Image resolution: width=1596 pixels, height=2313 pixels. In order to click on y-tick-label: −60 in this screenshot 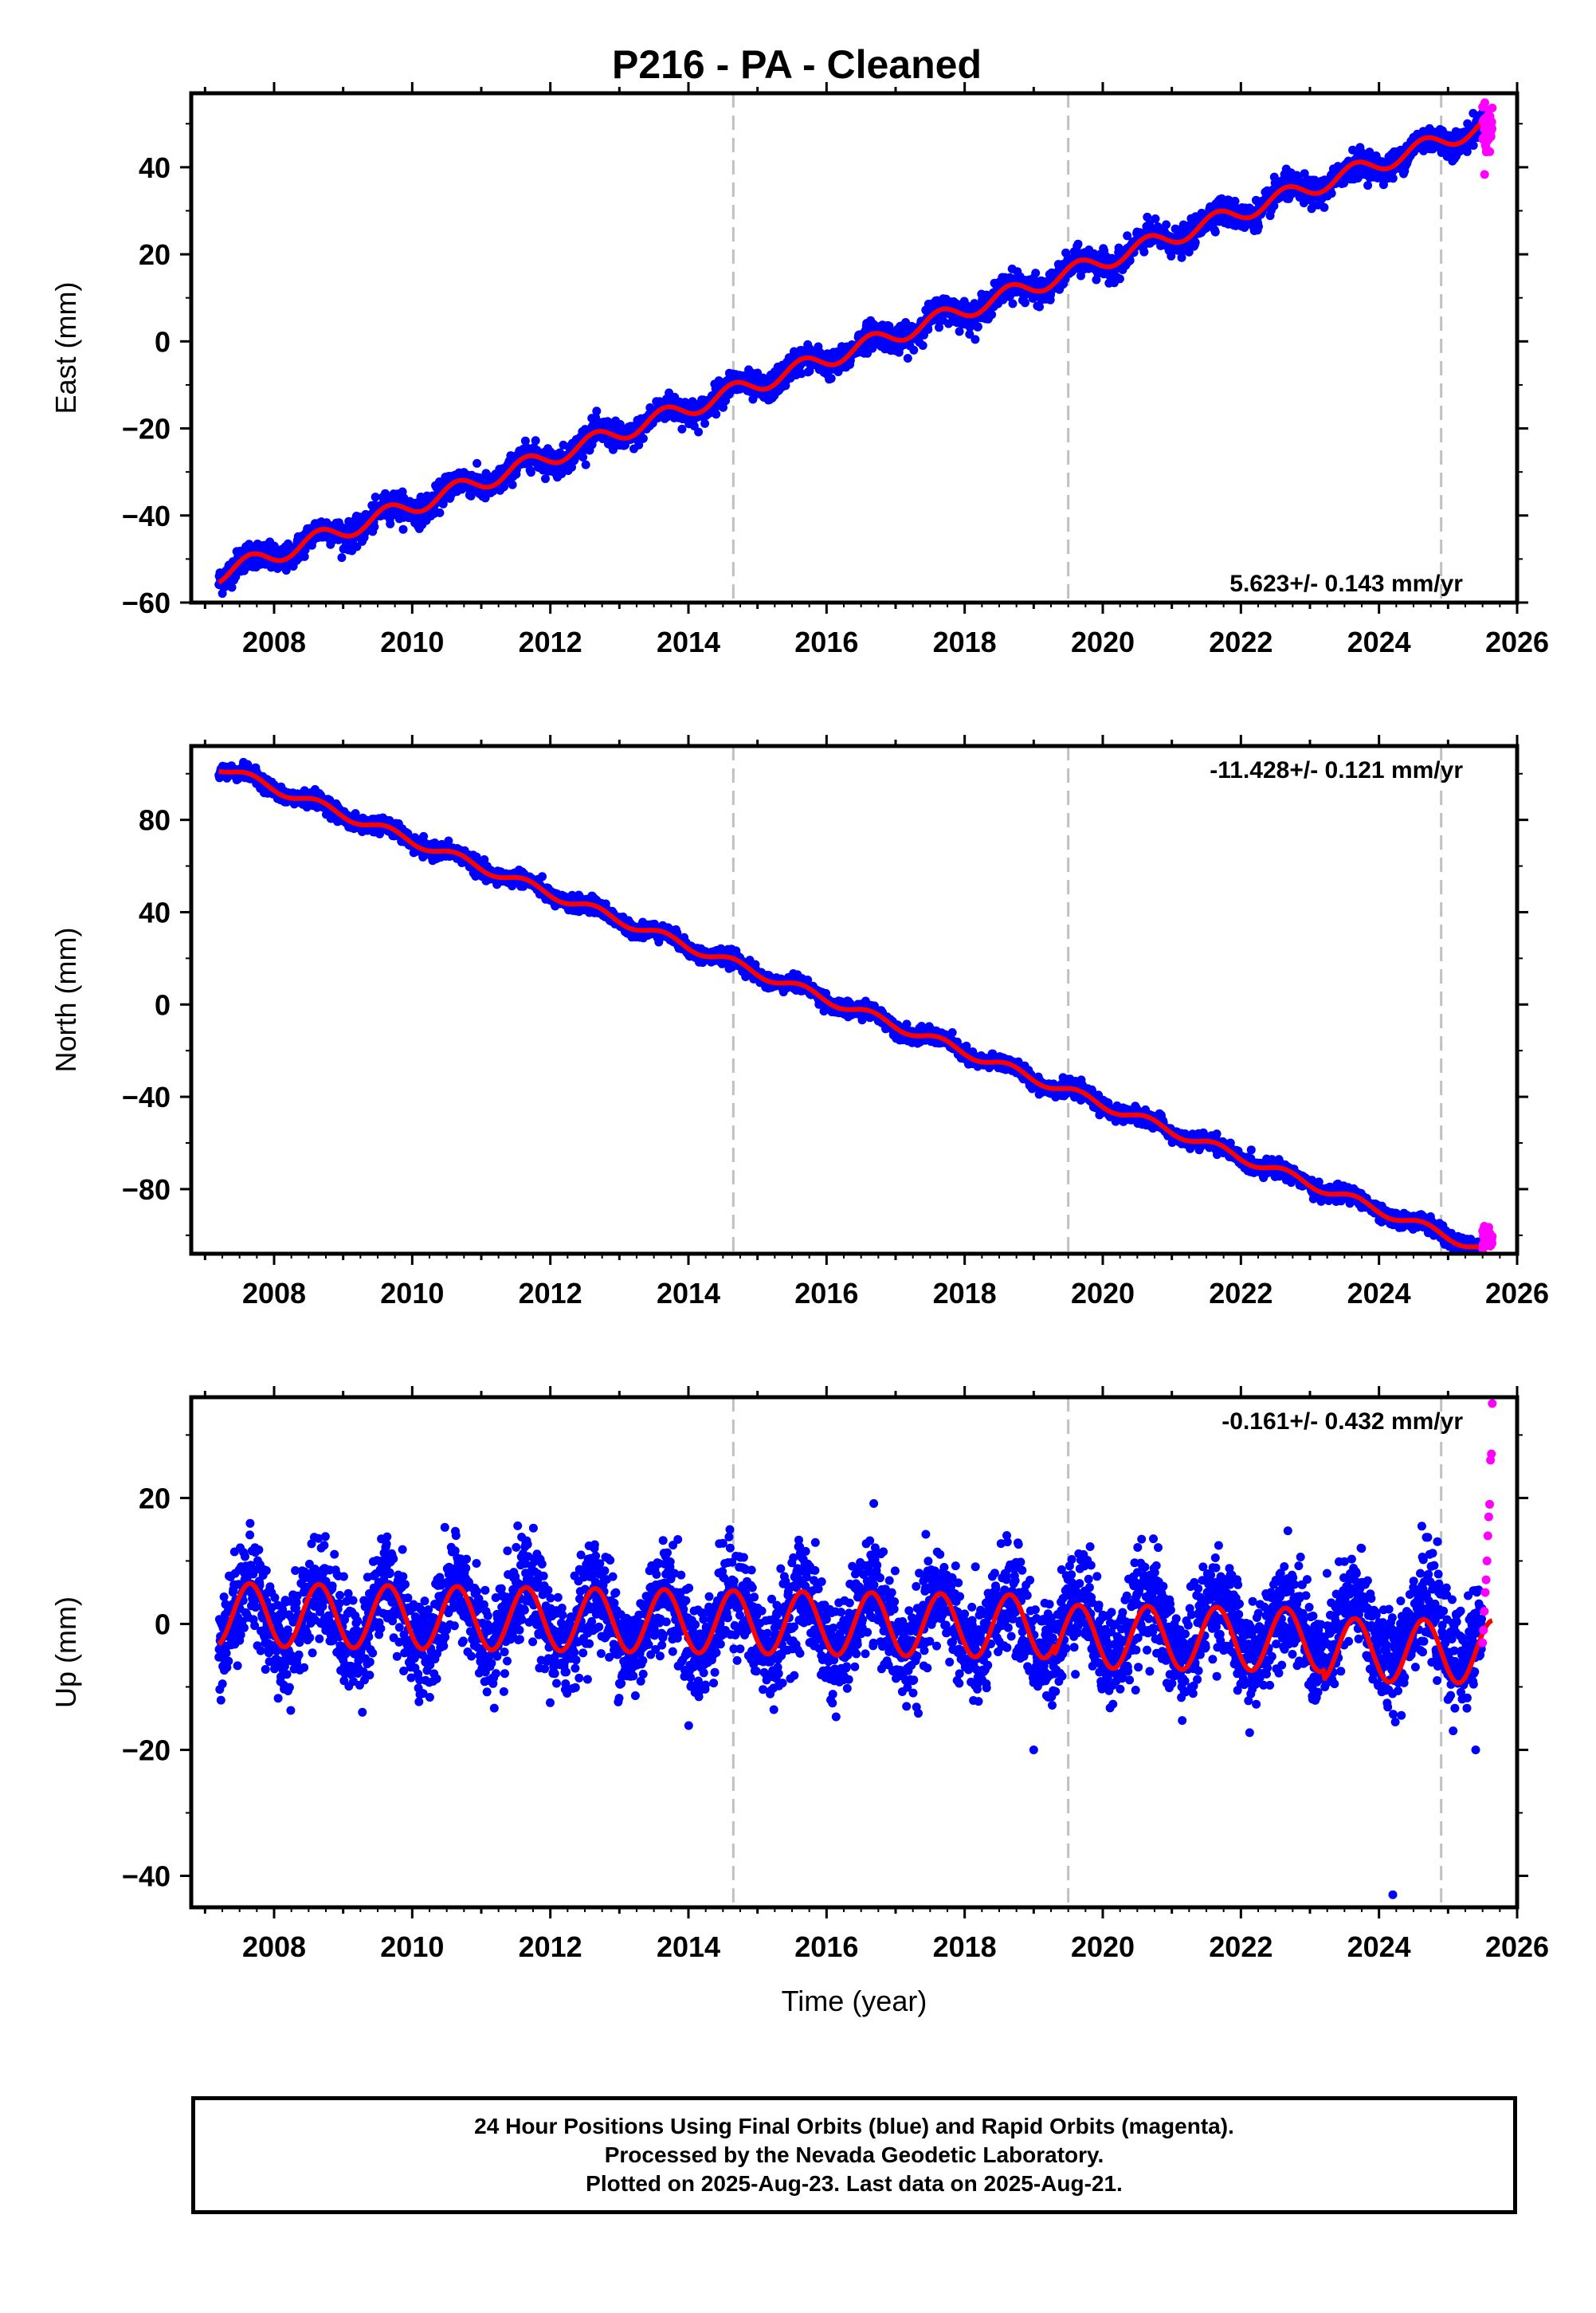, I will do `click(147, 603)`.